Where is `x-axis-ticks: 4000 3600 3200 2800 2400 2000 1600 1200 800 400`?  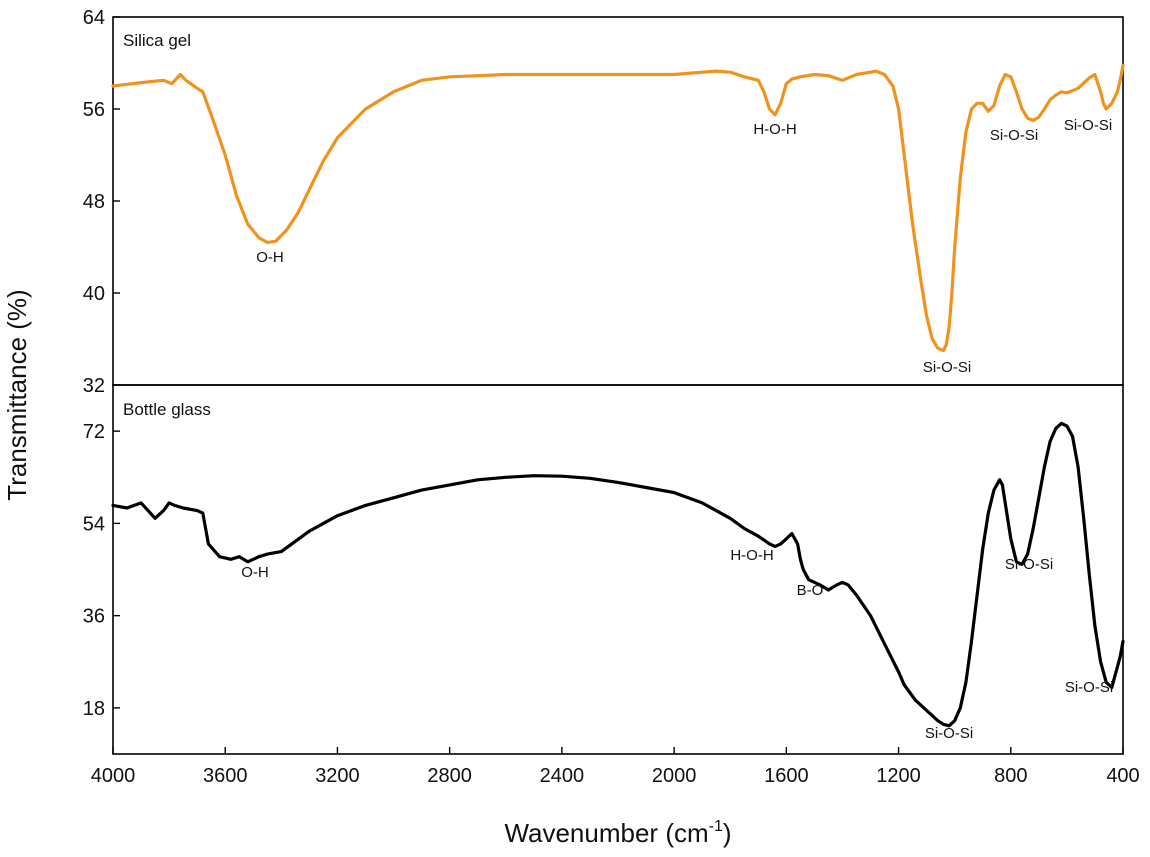 x-axis-ticks: 4000 3600 3200 2800 2400 2000 1600 1200 800 400 is located at coordinates (615, 767).